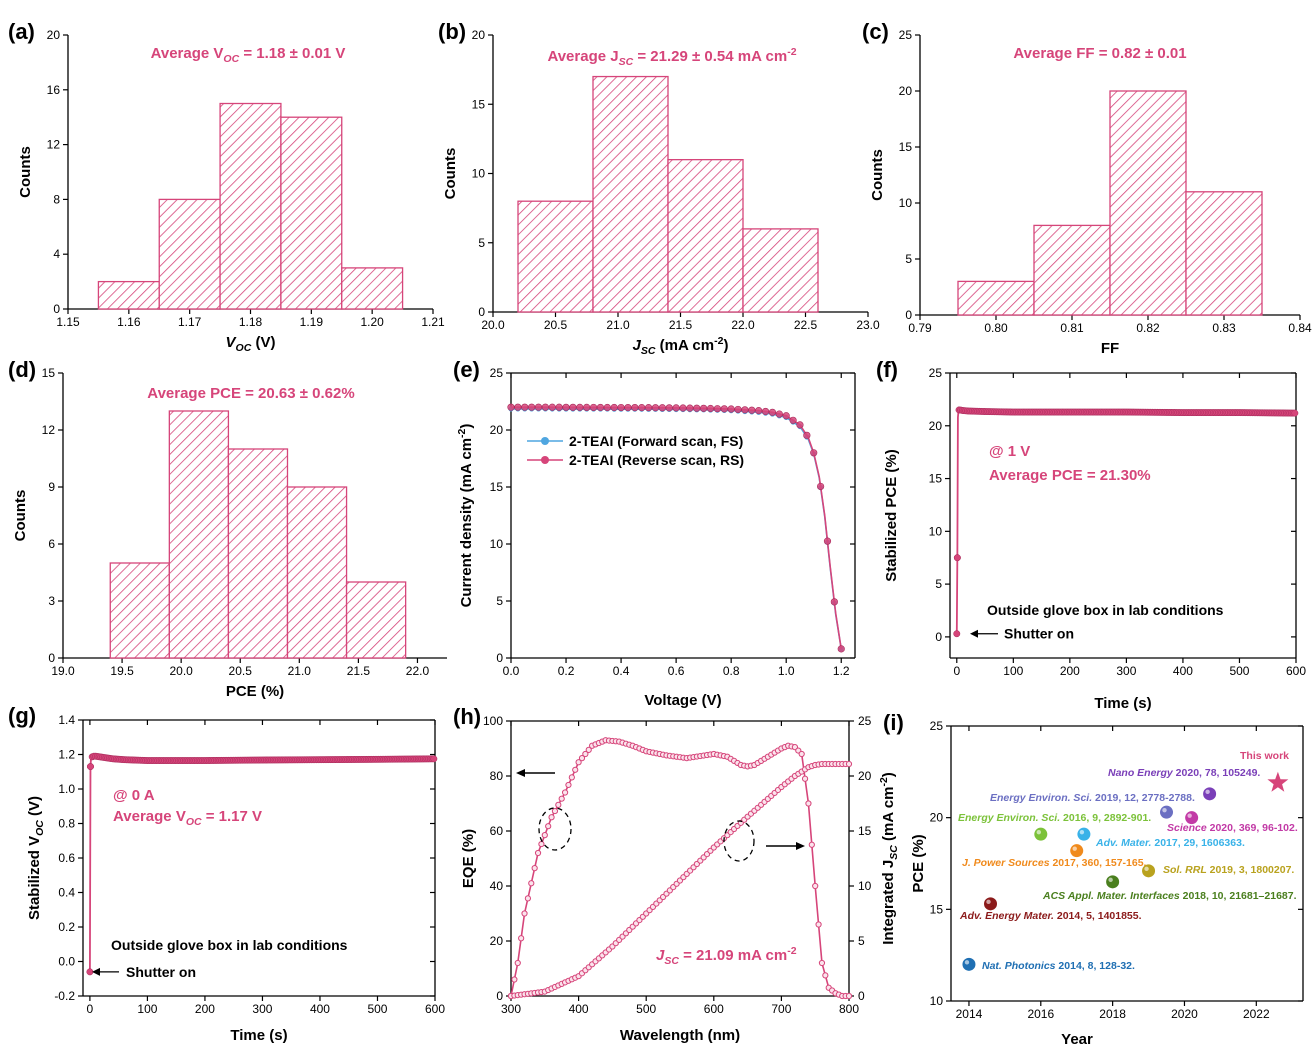 This screenshot has height=1047, width=1313. Describe the element at coordinates (56, 254) in the screenshot. I see `y-tick-label: 4` at that location.